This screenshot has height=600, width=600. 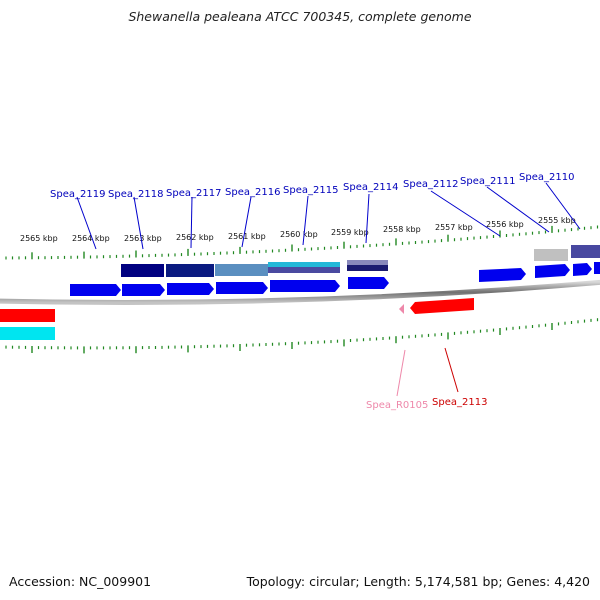 I want to click on reverse-strand-genes, so click(x=237, y=310).